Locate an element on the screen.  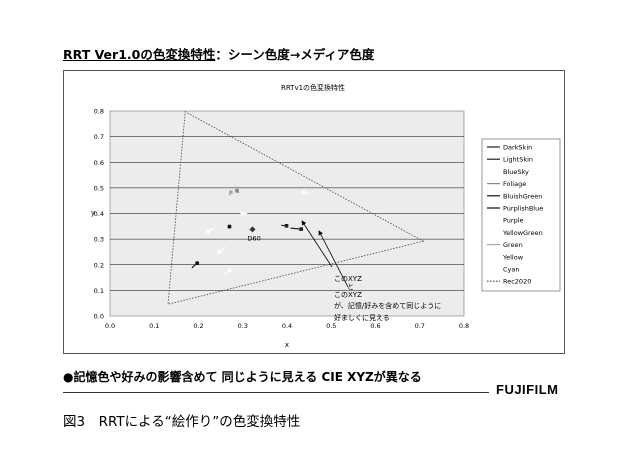
annotation: このXYZ と このXYZ が、記憶/好みを含めて同じように 好ましくに見える is located at coordinates (371, 271).